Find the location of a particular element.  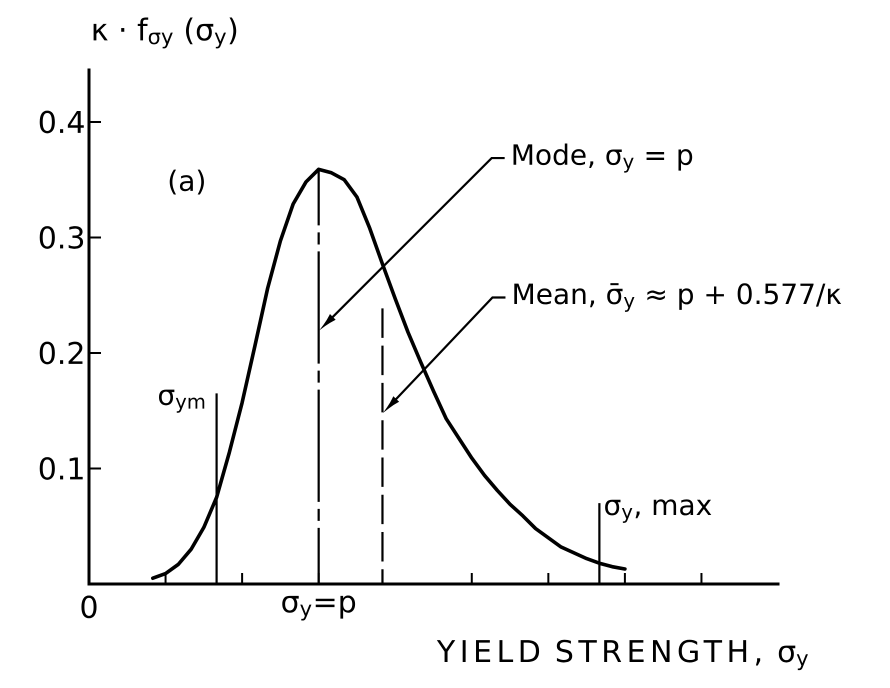

y-tick-label: 0.4 is located at coordinates (62, 122).